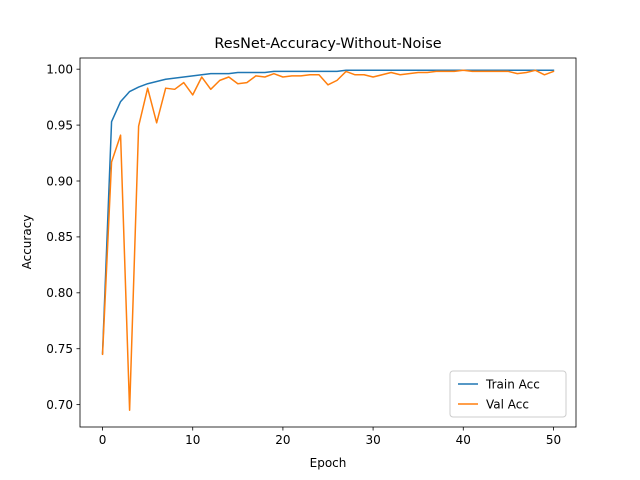 The height and width of the screenshot is (480, 640). Describe the element at coordinates (372, 440) in the screenshot. I see `x-tick-label: 30` at that location.